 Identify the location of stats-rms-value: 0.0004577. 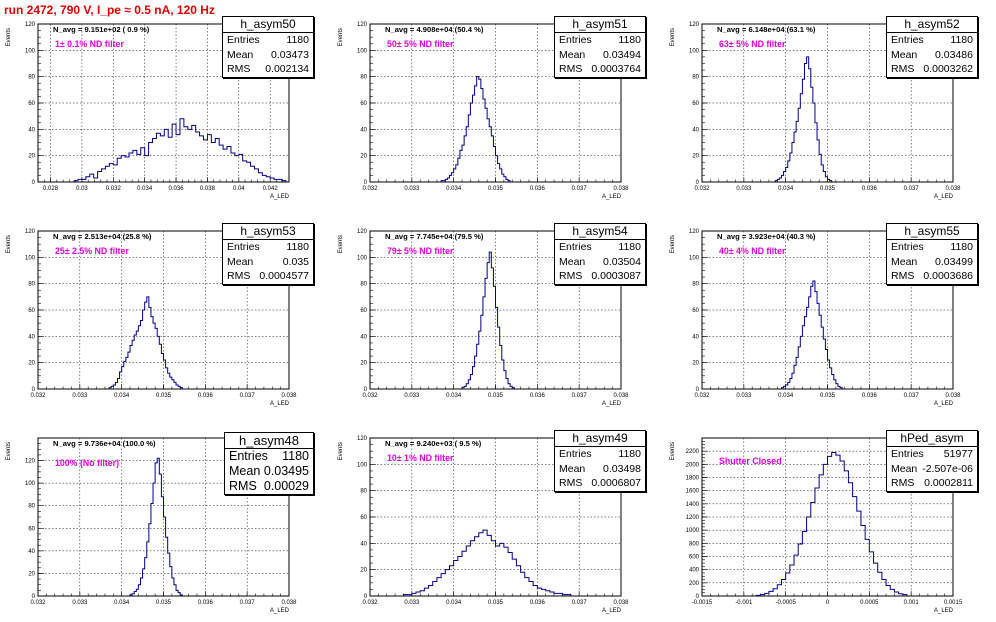
(284, 276).